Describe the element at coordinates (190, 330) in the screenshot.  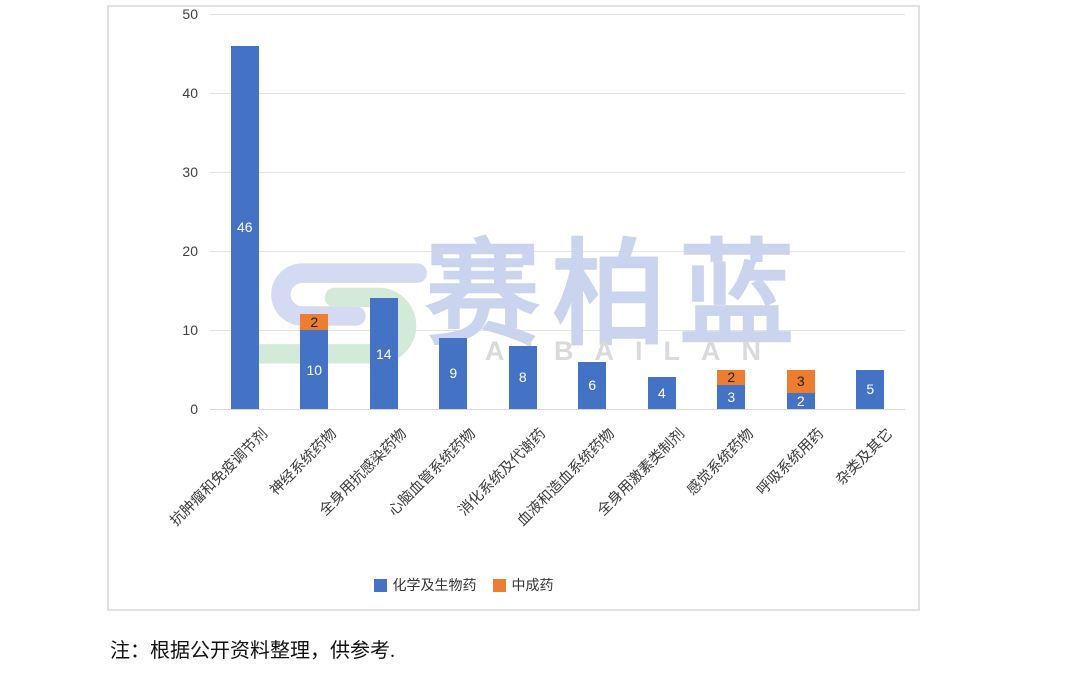
I see `y-axis-tick-label: 10` at that location.